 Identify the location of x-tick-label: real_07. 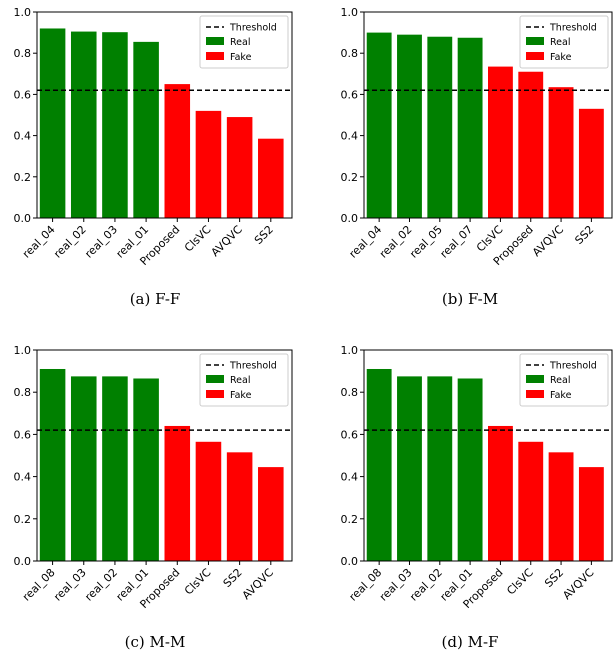
(457, 242).